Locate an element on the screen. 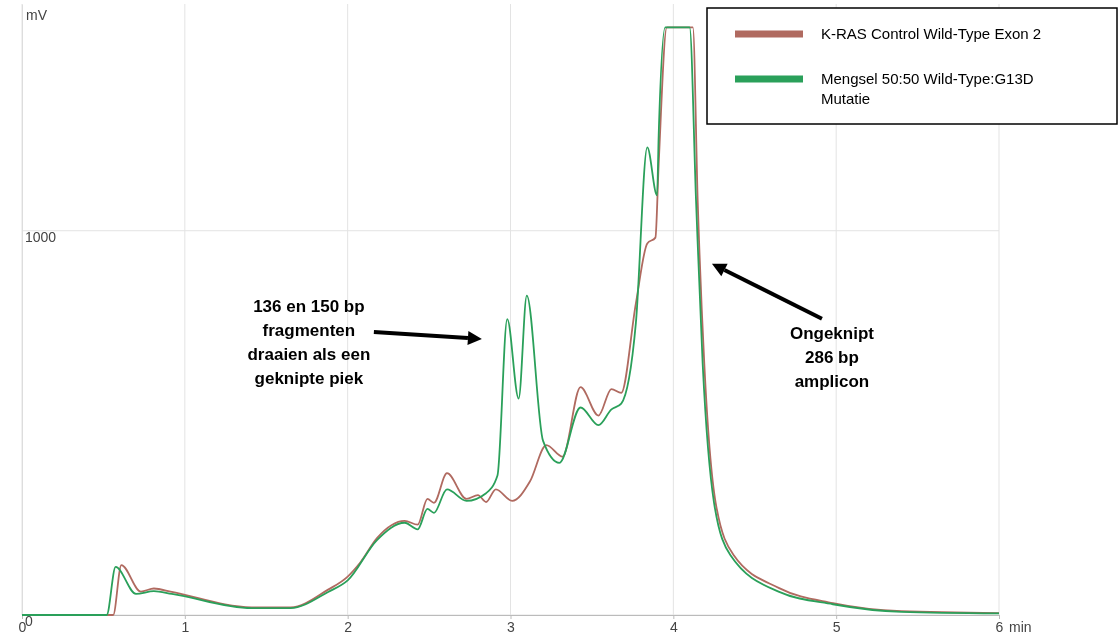 The width and height of the screenshot is (1119, 637). legend-label: K-RAS Control Wild-Type Exon 2 is located at coordinates (931, 33).